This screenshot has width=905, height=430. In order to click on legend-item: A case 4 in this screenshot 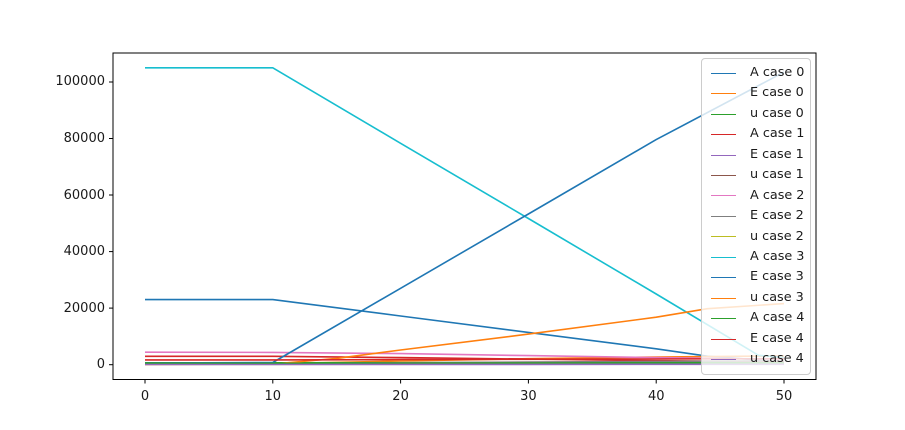, I will do `click(756, 319)`.